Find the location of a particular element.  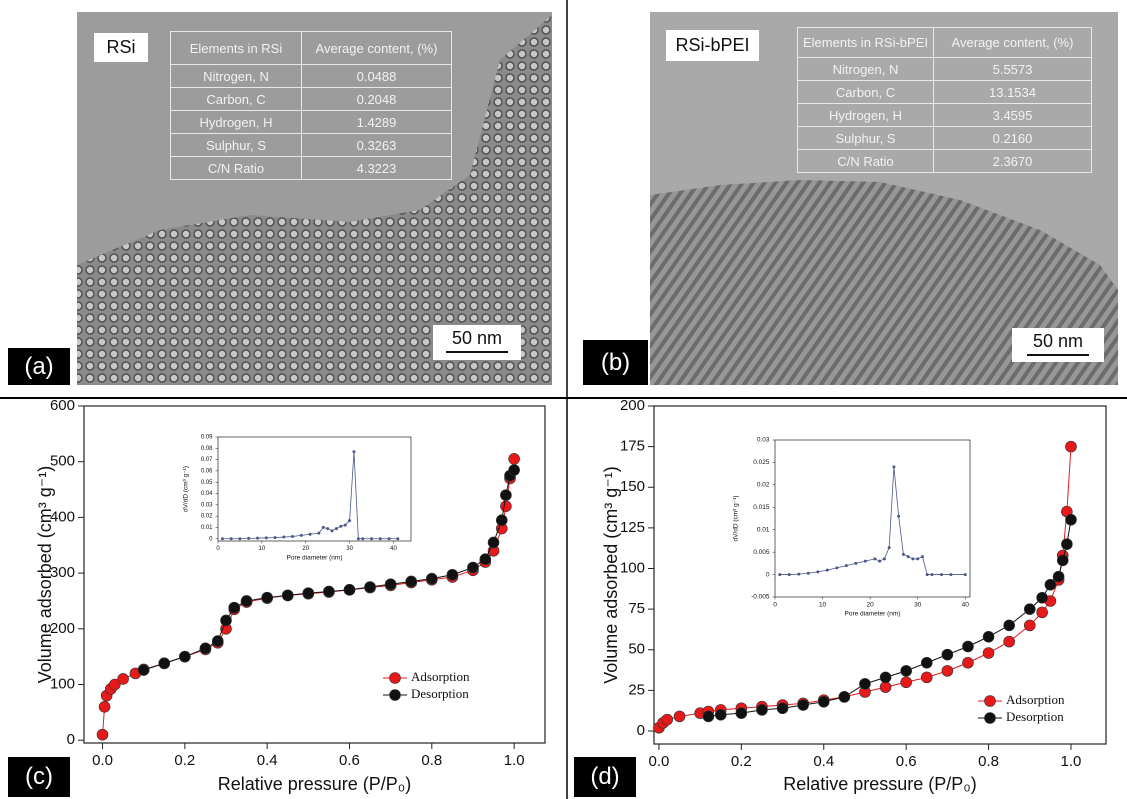

y-tick-label: 0.09 is located at coordinates (207, 438).